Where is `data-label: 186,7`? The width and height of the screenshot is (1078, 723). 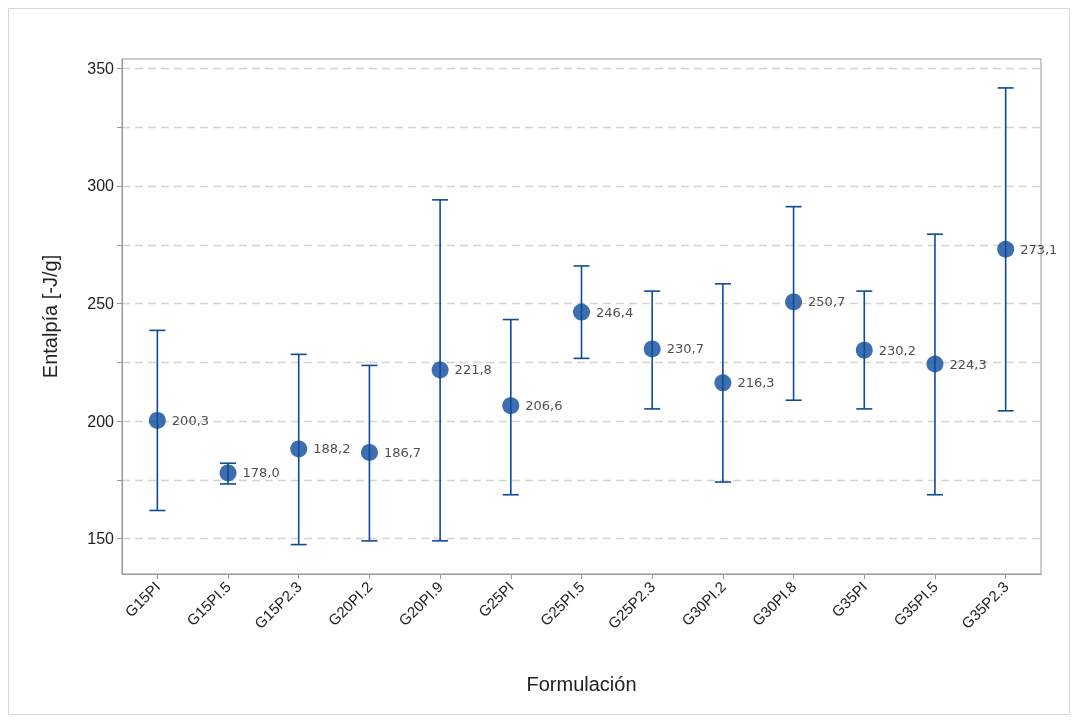 data-label: 186,7 is located at coordinates (402, 452).